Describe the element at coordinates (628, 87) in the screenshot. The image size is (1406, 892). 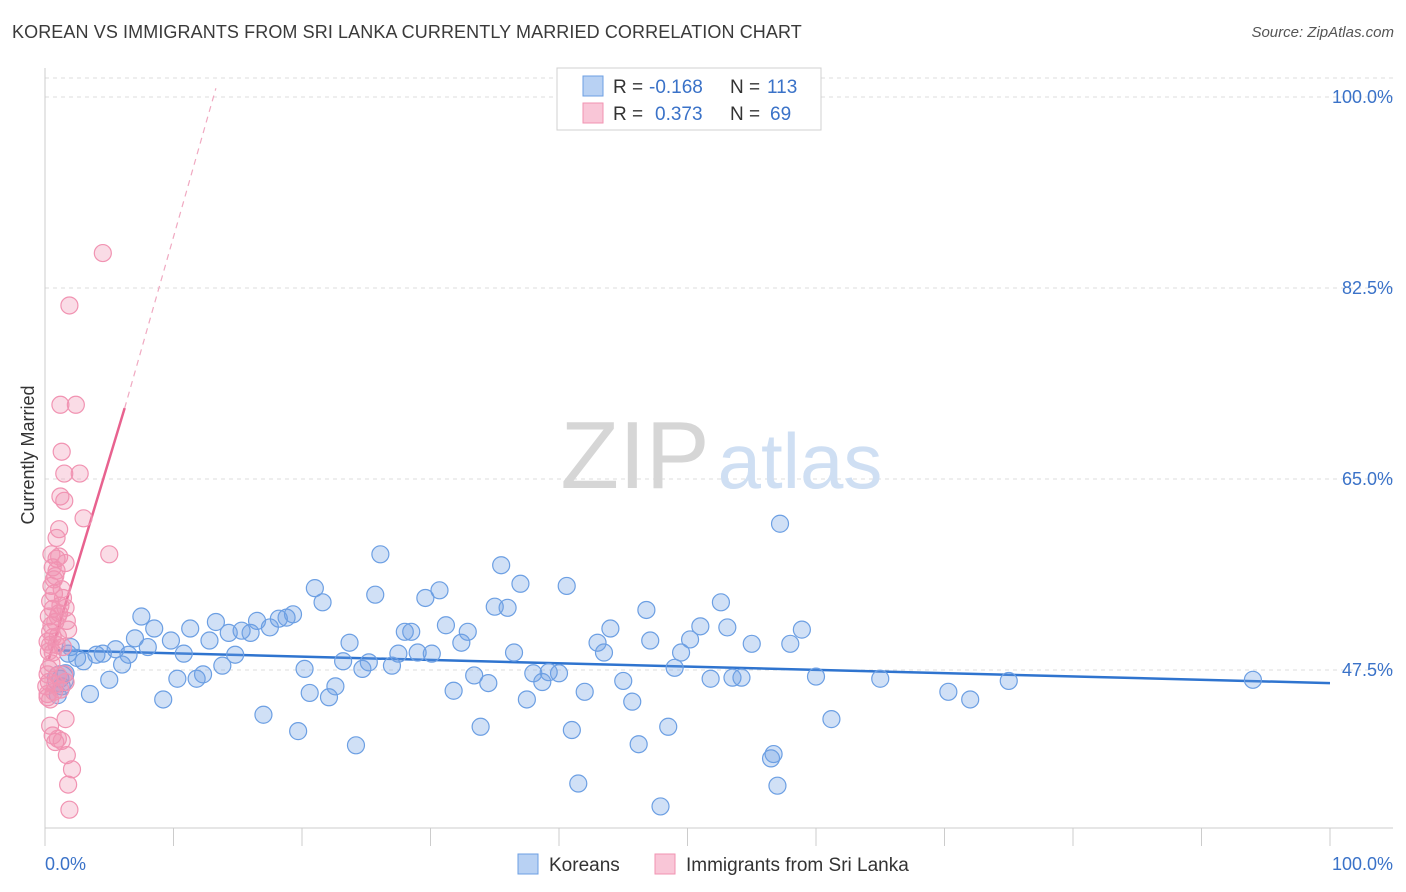
I see `legend-r-label-koreans: R =` at that location.